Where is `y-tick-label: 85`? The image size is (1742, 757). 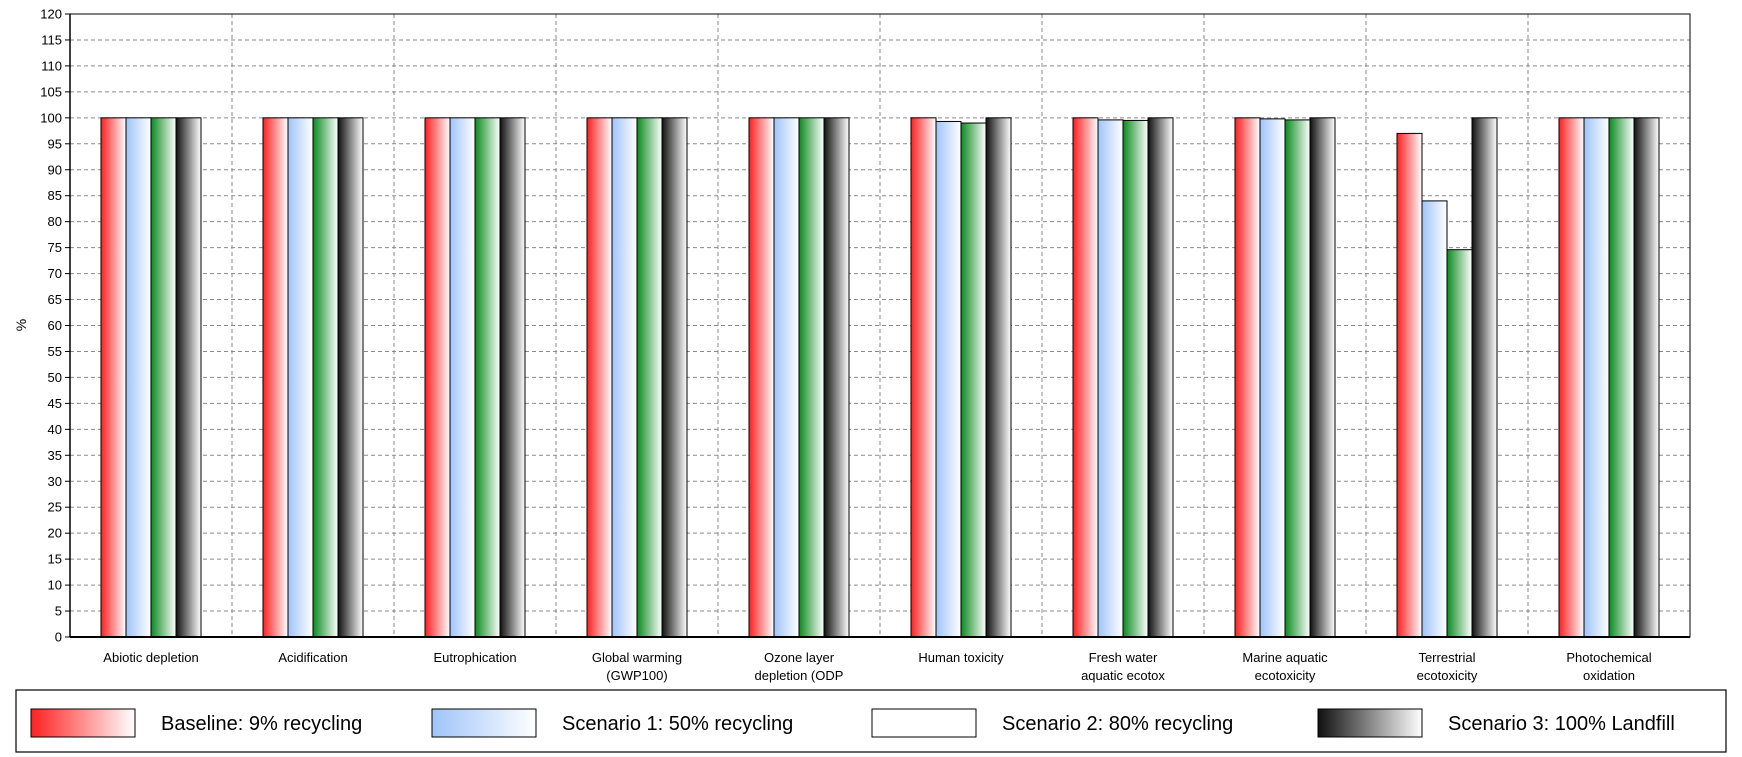 y-tick-label: 85 is located at coordinates (55, 195).